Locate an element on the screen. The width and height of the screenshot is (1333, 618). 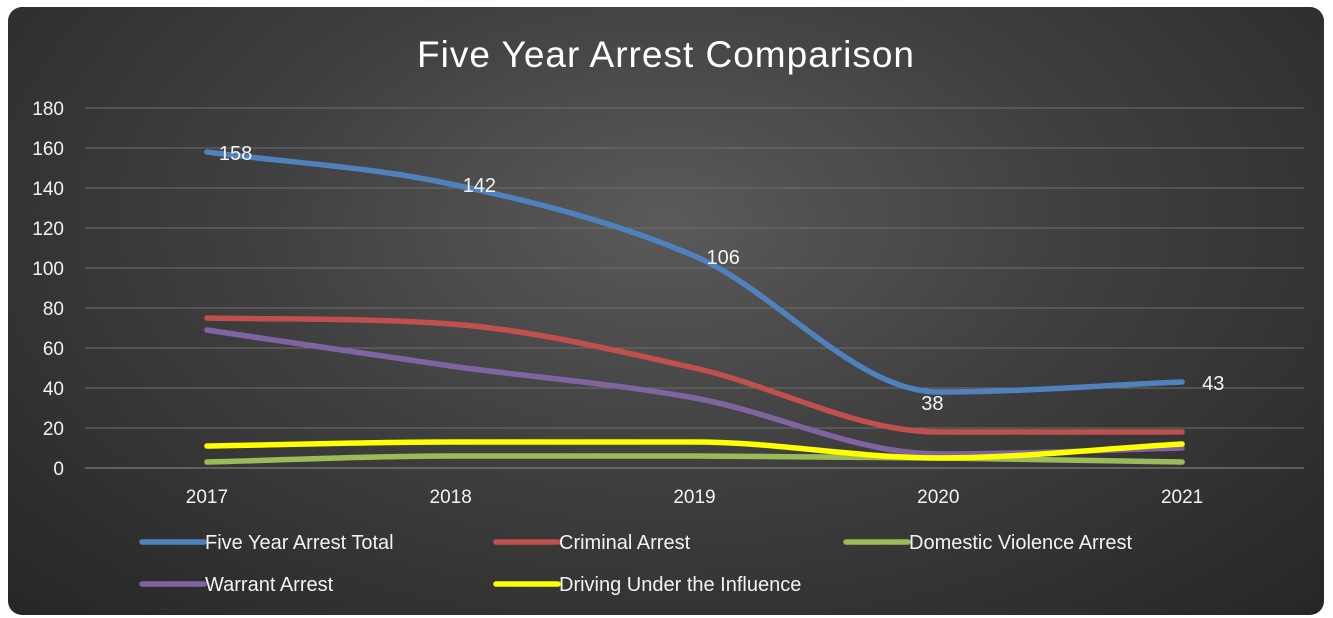
data-label: 38 is located at coordinates (932, 404).